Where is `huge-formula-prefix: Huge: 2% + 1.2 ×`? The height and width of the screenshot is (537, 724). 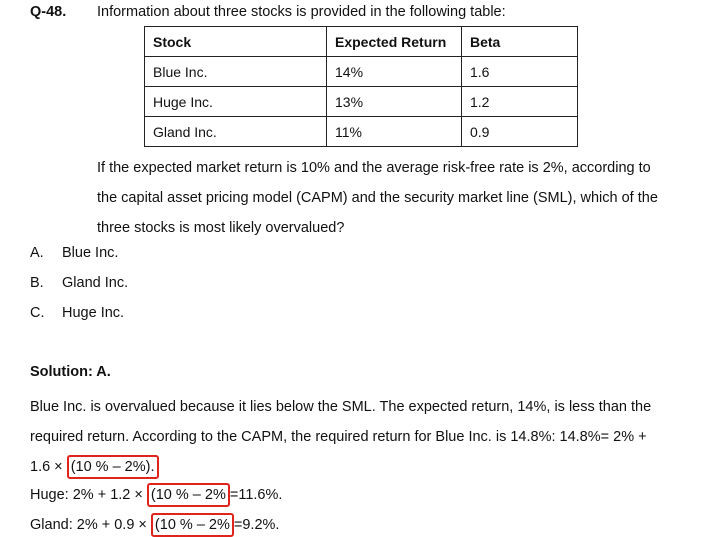
huge-formula-prefix: Huge: 2% + 1.2 × is located at coordinates (86, 495).